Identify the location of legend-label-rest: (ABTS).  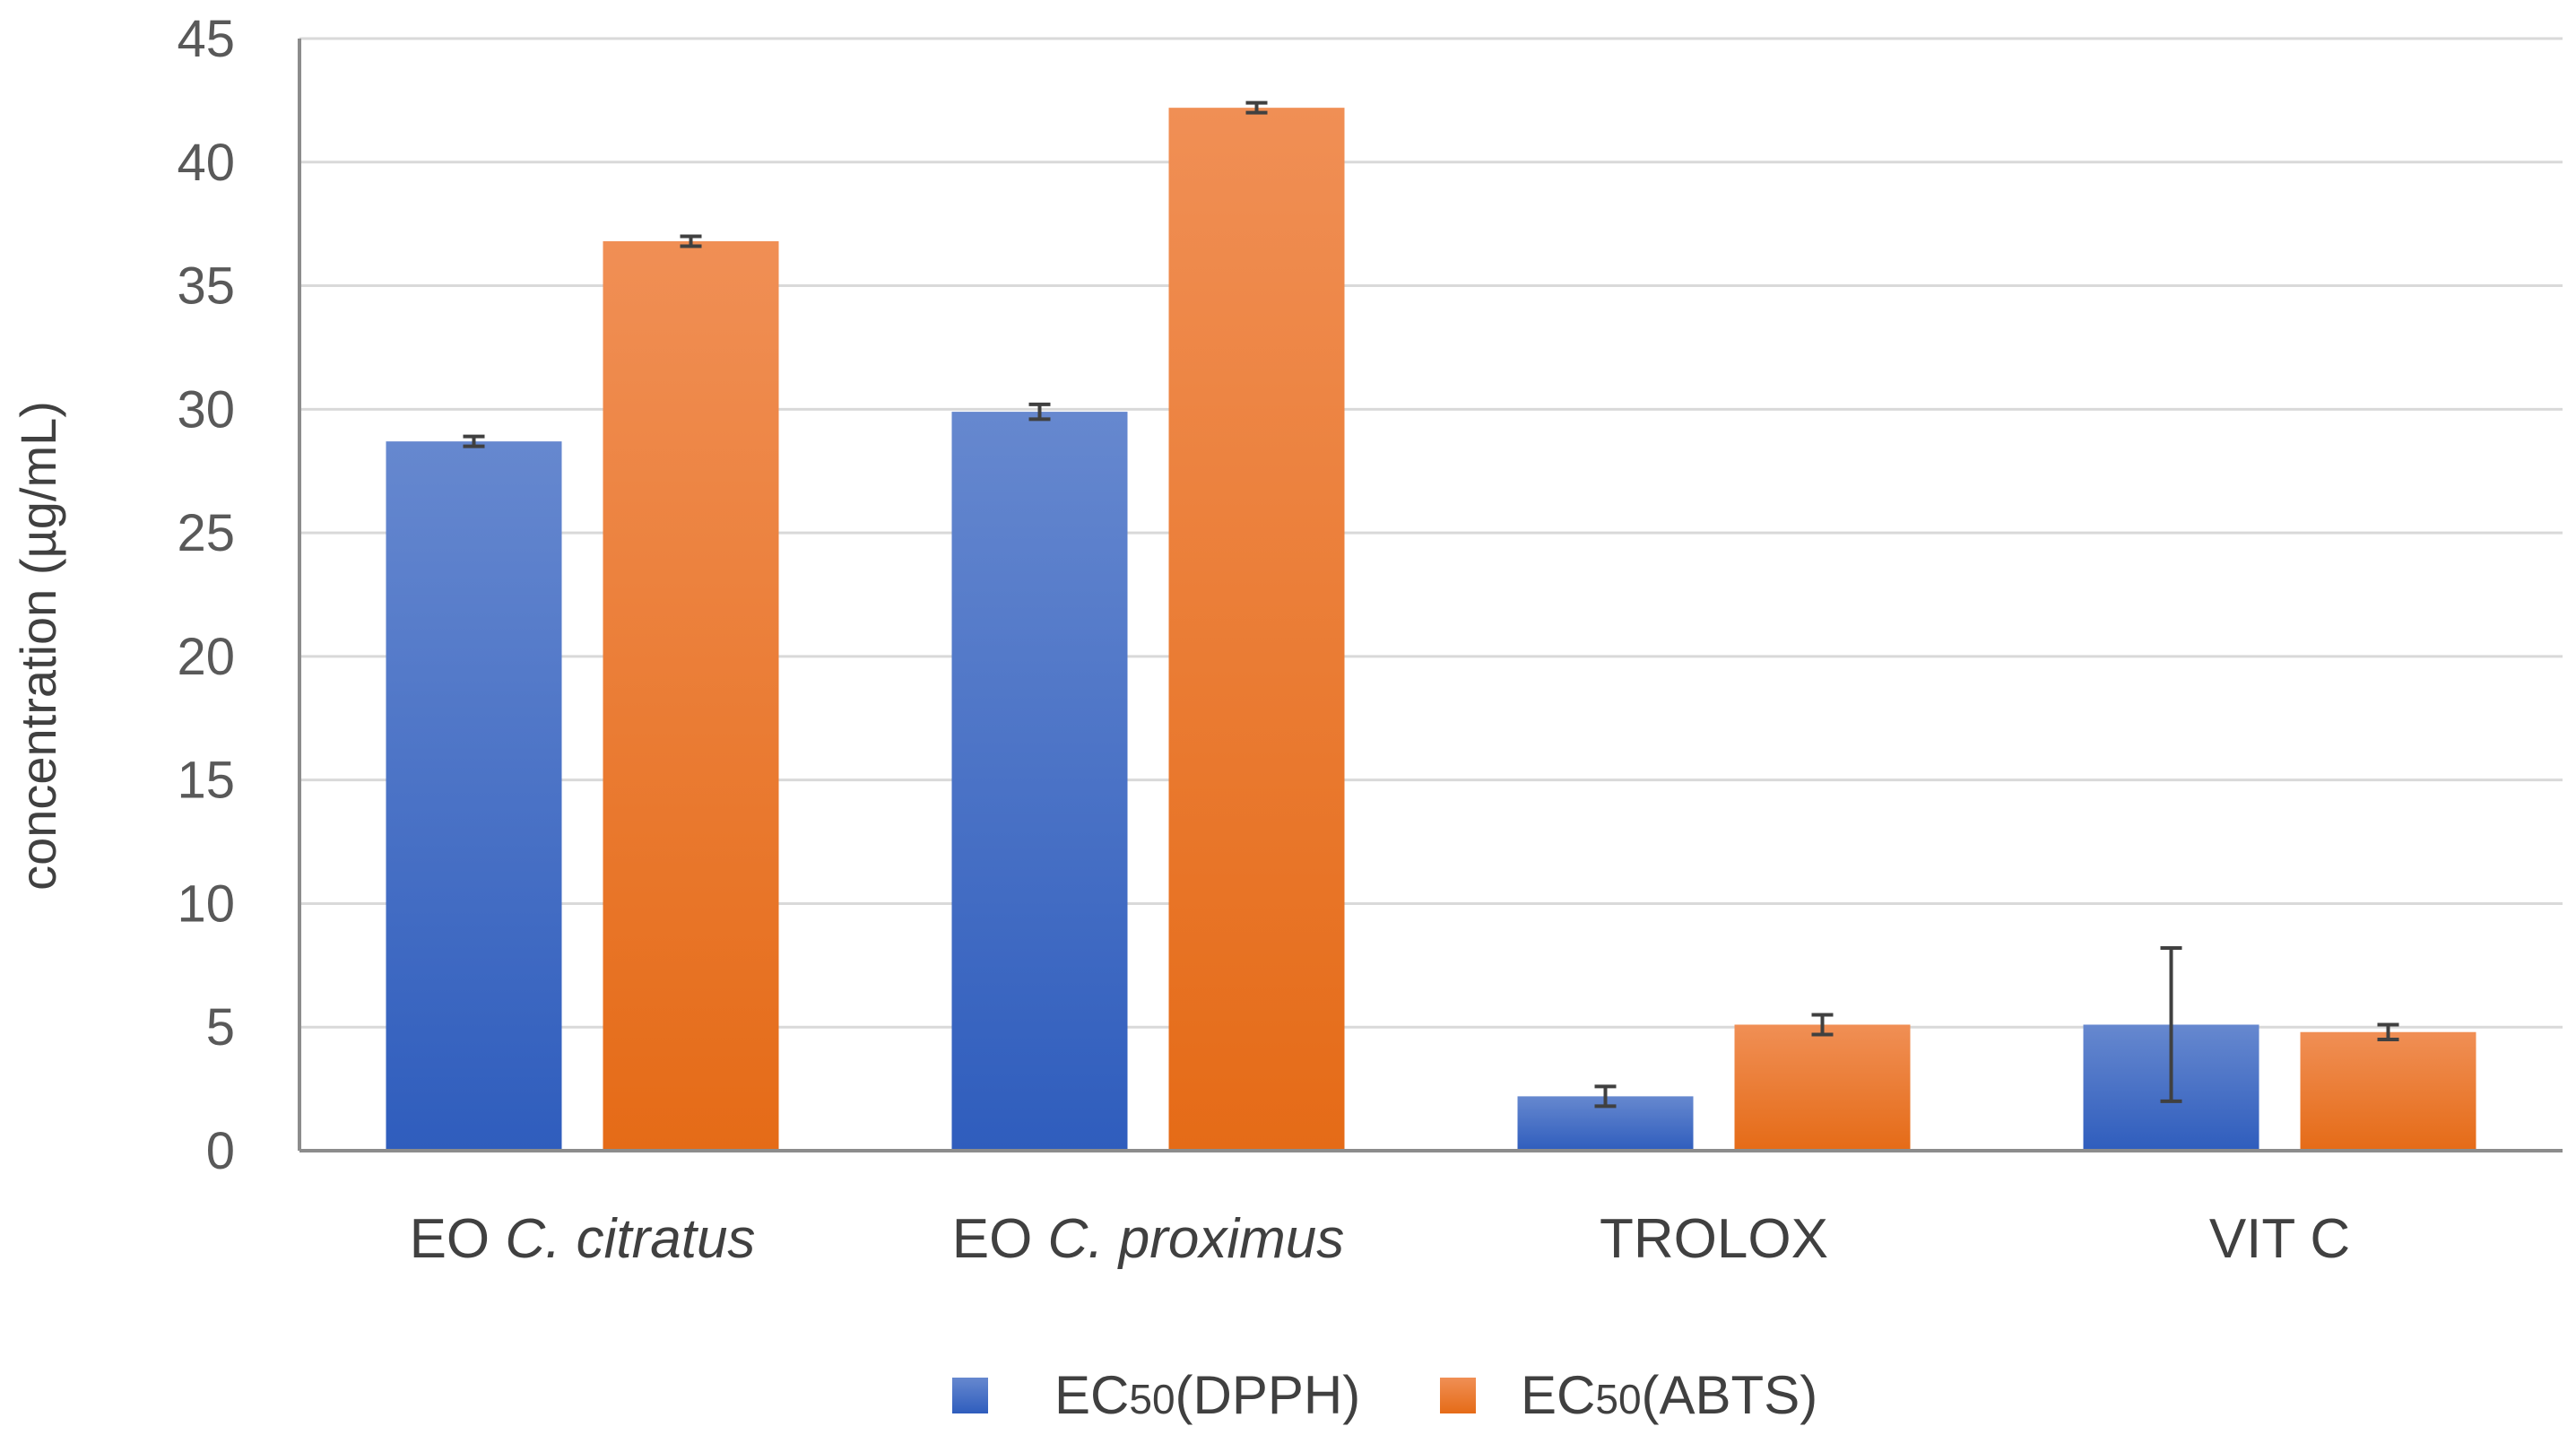
(1730, 1395).